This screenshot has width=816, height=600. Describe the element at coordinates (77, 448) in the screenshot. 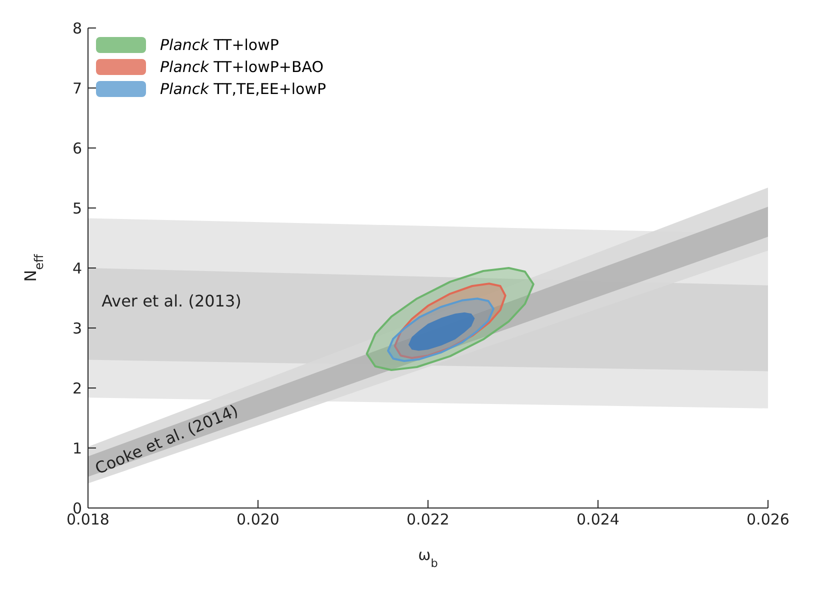

I see `y-tick-label: 1` at that location.